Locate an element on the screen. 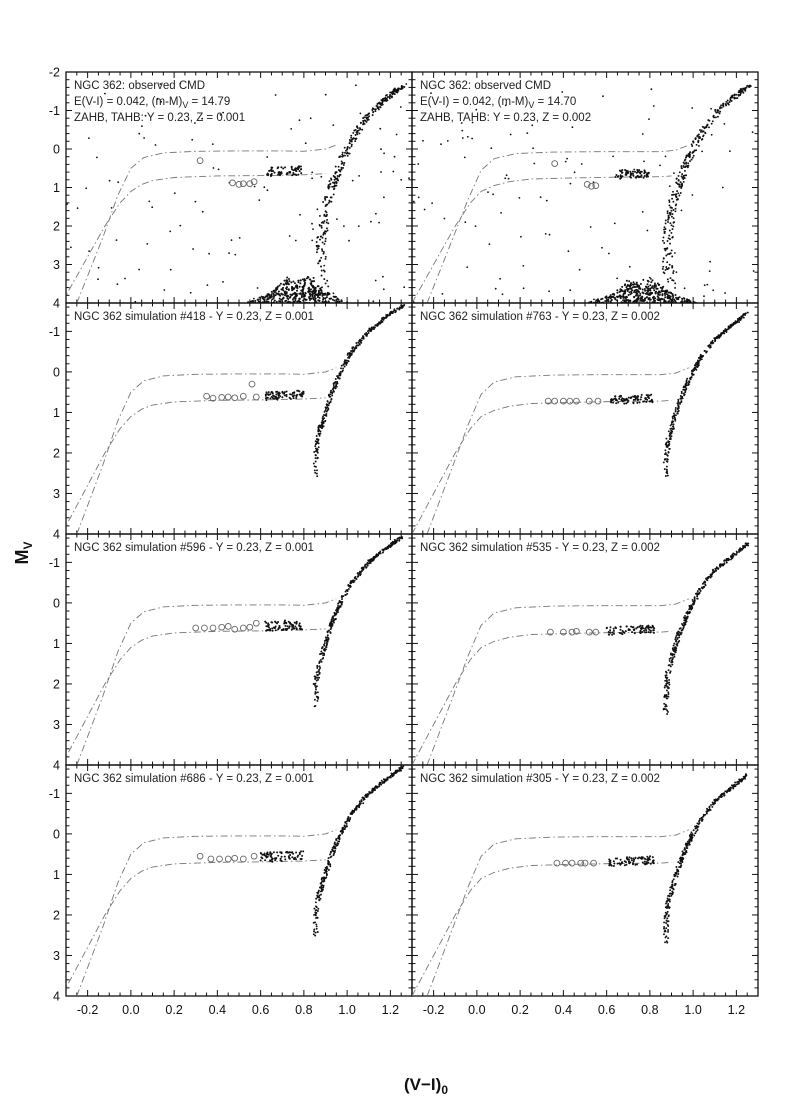  panel-annotation: ZAHB, TAHB: Y = 0.23, Z = 0.002 is located at coordinates (505, 118).